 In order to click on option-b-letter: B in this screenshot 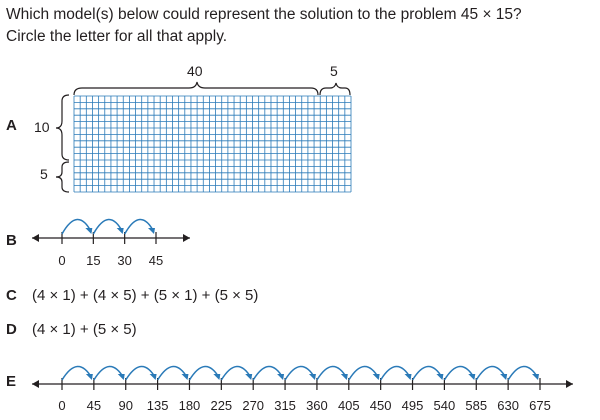, I will do `click(11, 240)`.